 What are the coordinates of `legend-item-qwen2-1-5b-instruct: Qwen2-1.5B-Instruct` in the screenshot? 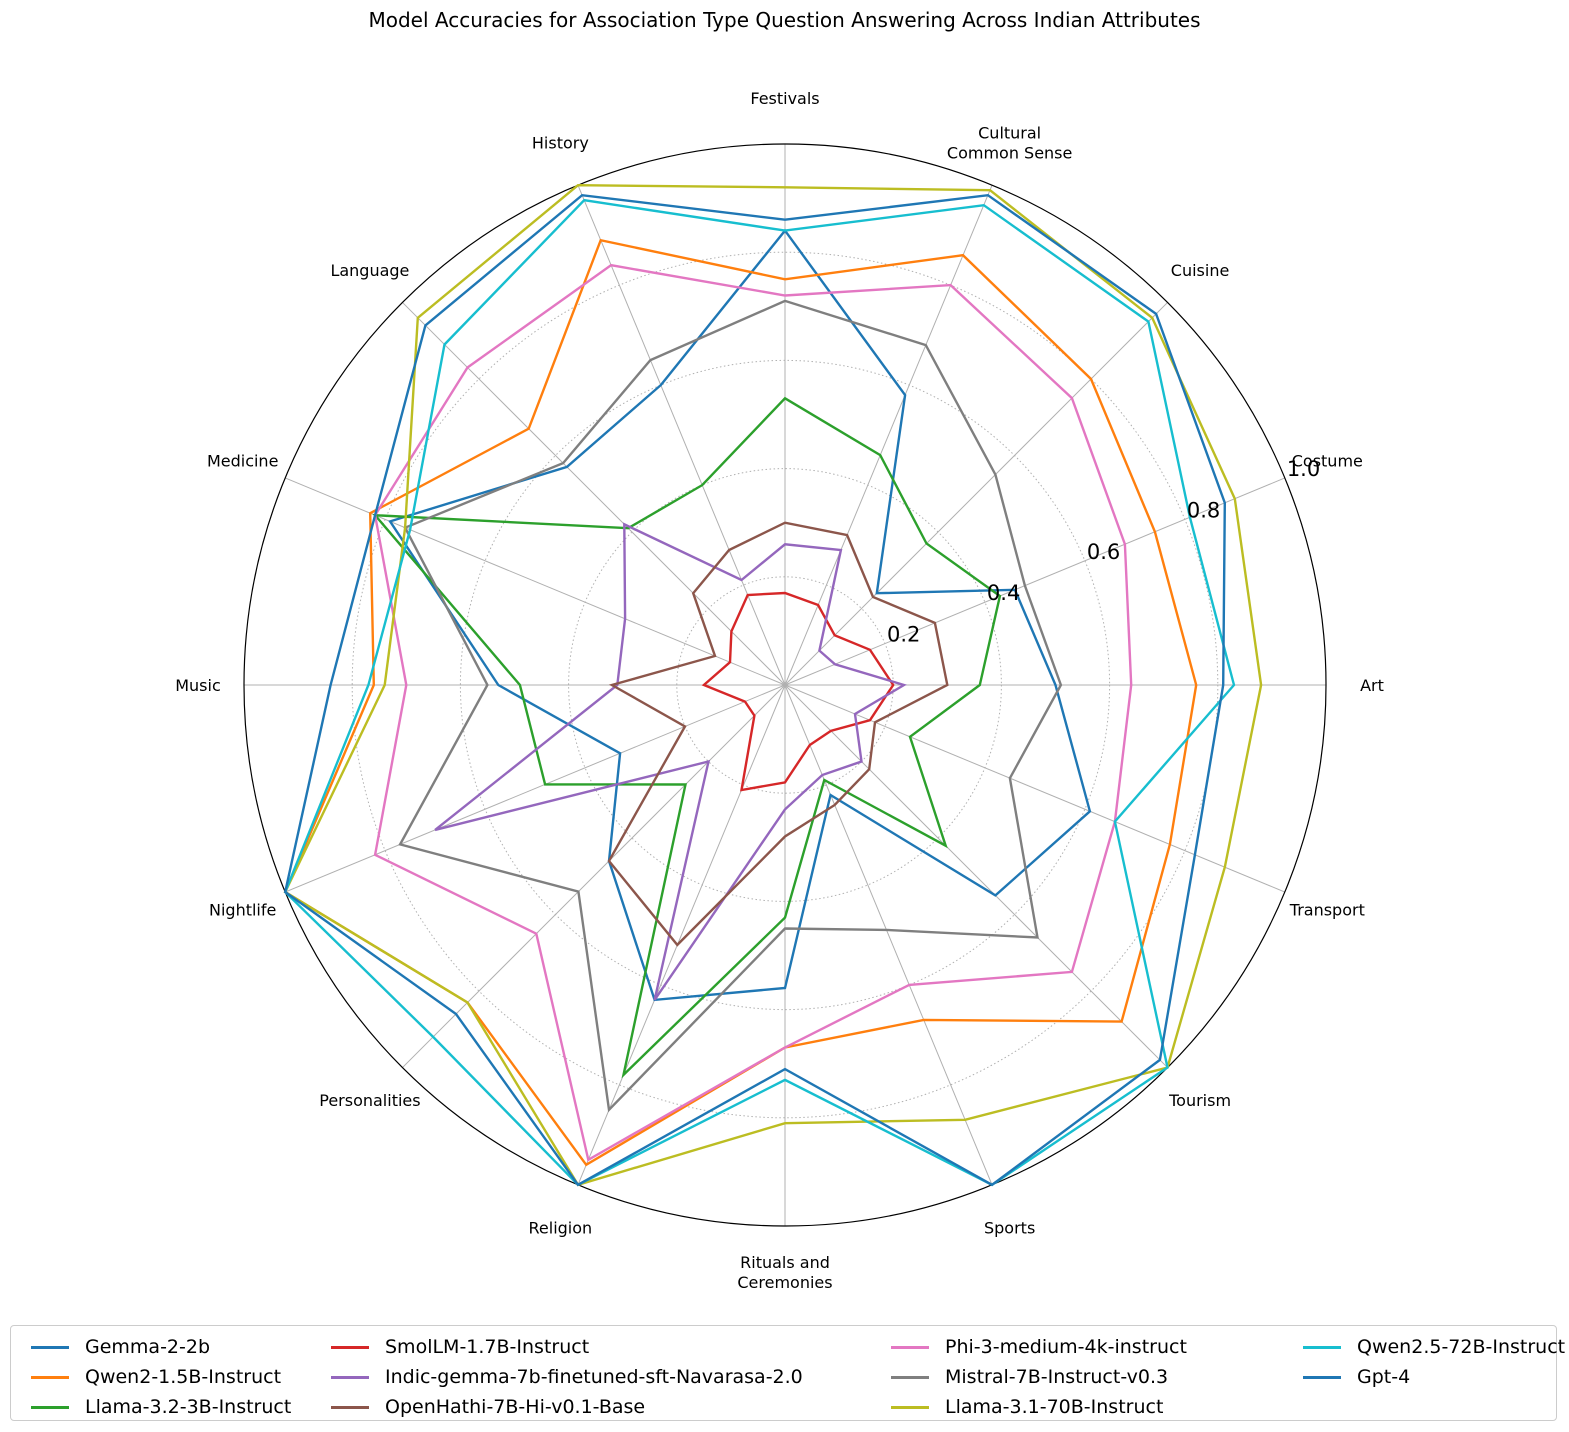 It's located at (161, 1377).